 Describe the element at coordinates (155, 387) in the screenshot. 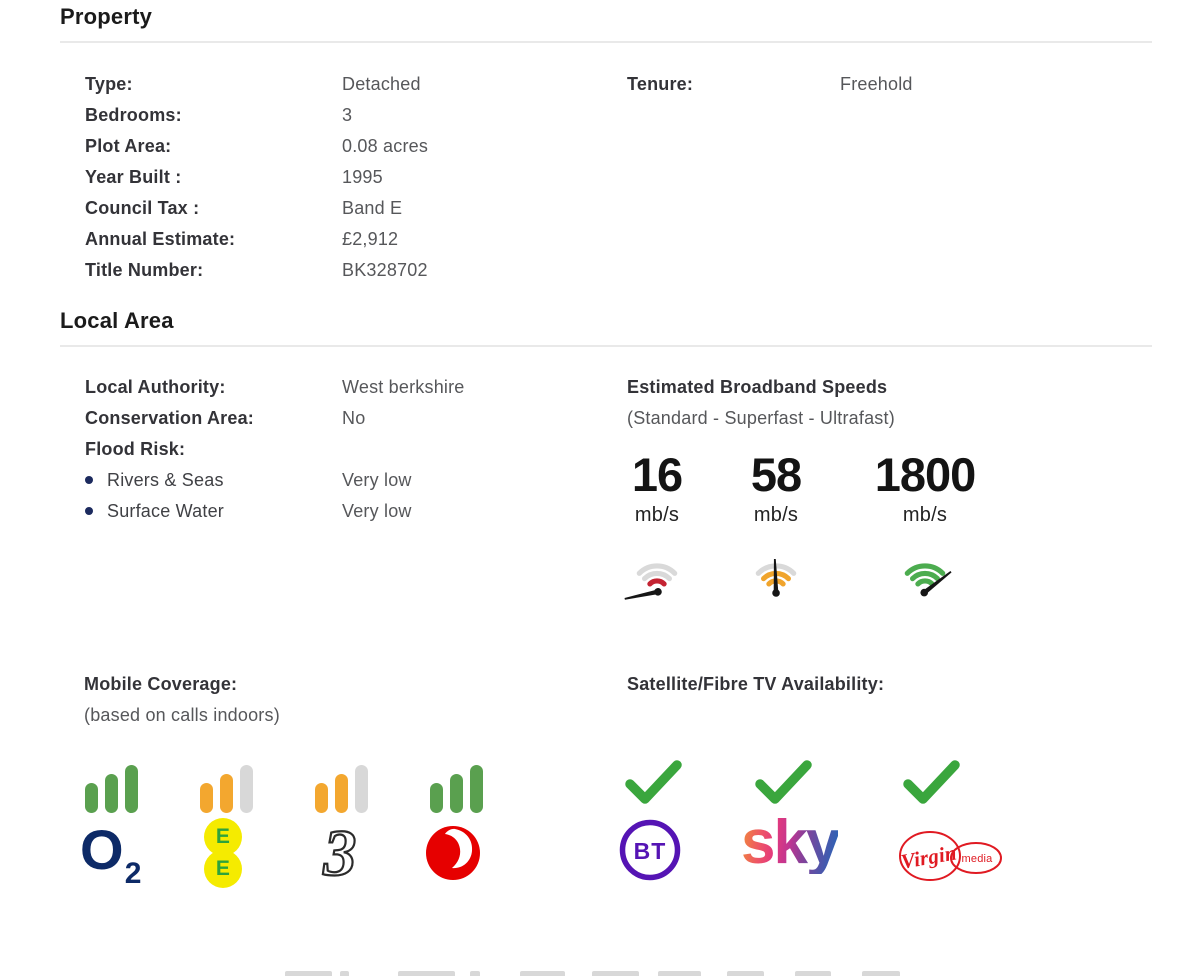

I see `row-label: Local Authority:` at that location.